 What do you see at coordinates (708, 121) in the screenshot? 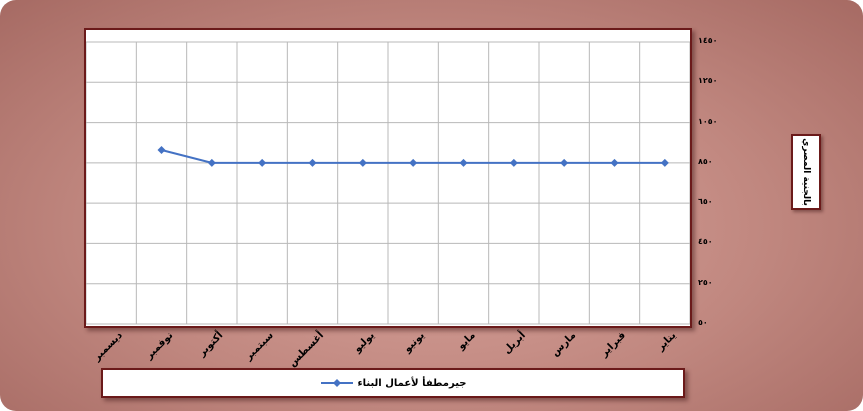
I see `y-tick-label: ١٠٥٠` at bounding box center [708, 121].